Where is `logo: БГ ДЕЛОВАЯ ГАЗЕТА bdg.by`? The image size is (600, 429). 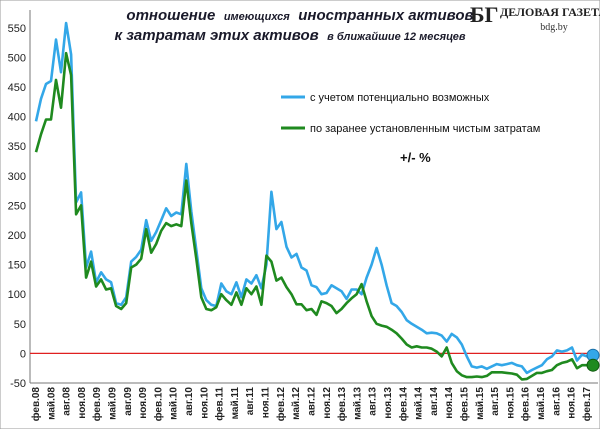 logo: БГ ДЕЛОВАЯ ГАЗЕТА bdg.by is located at coordinates (535, 17).